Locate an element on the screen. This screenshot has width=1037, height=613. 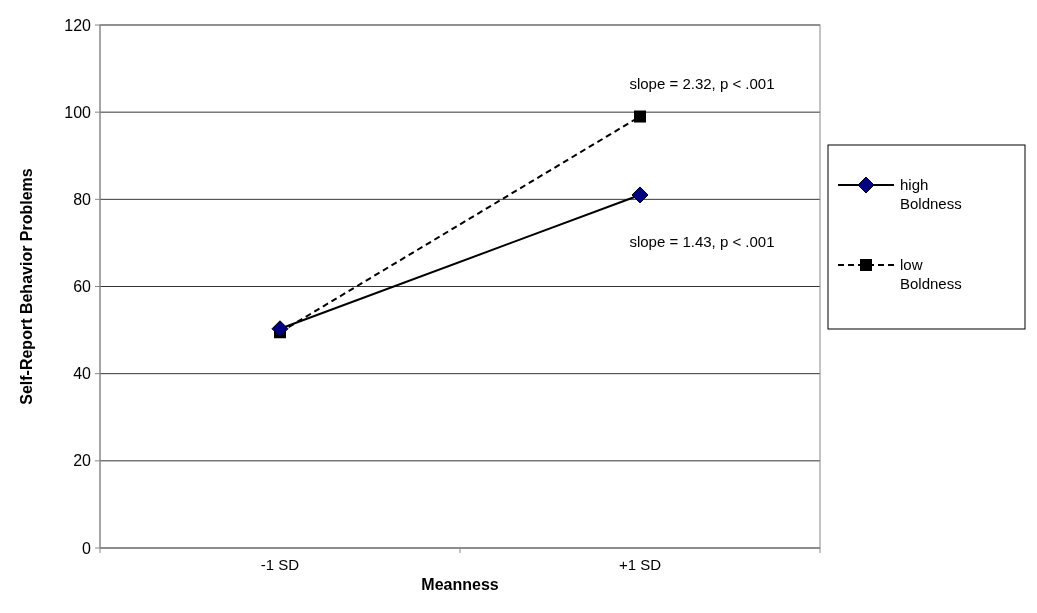
x-tick-label: -1 SD is located at coordinates (280, 564).